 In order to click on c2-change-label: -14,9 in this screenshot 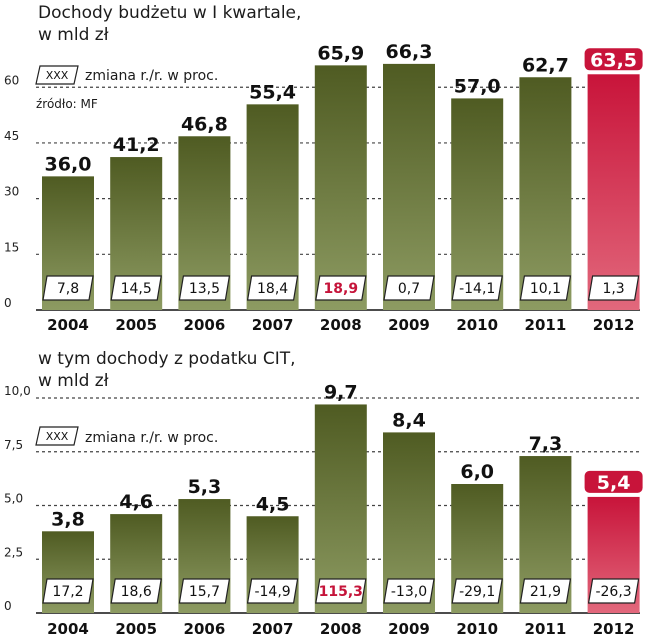, I will do `click(272, 592)`.